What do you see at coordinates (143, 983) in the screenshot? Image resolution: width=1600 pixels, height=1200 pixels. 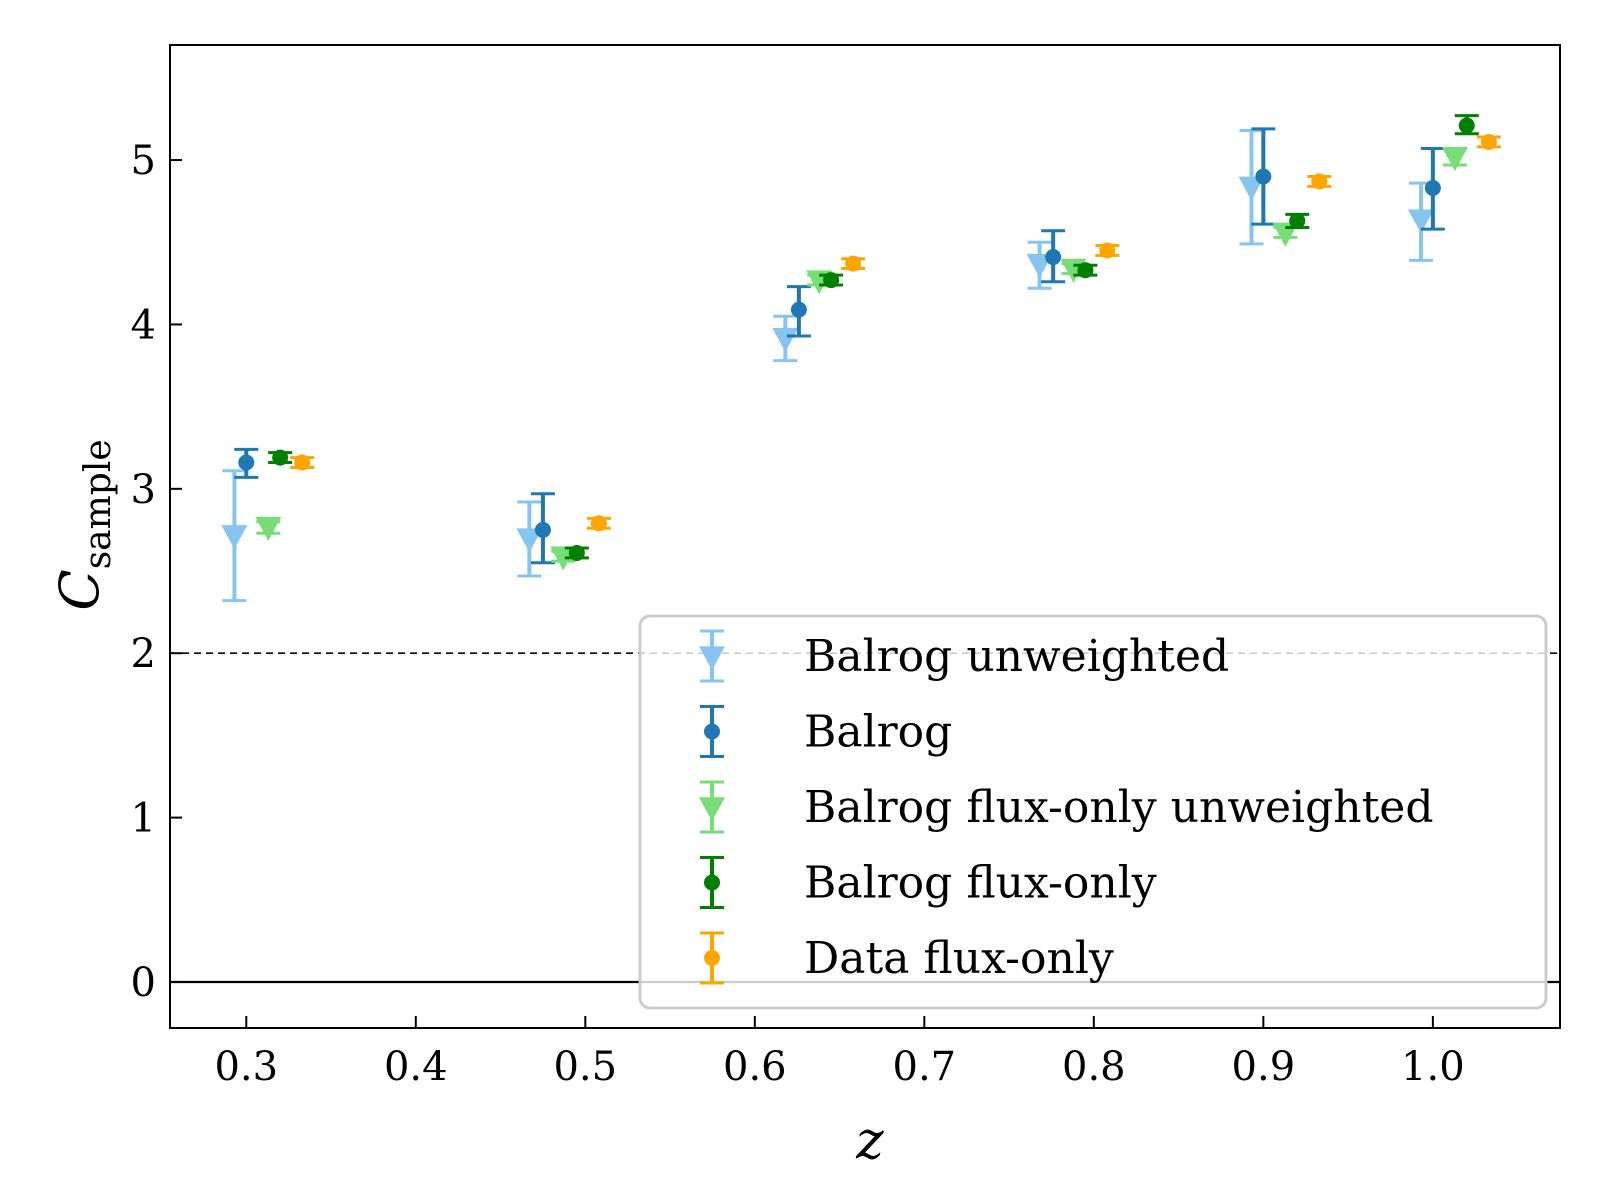 I see `y-tick-label: 0` at bounding box center [143, 983].